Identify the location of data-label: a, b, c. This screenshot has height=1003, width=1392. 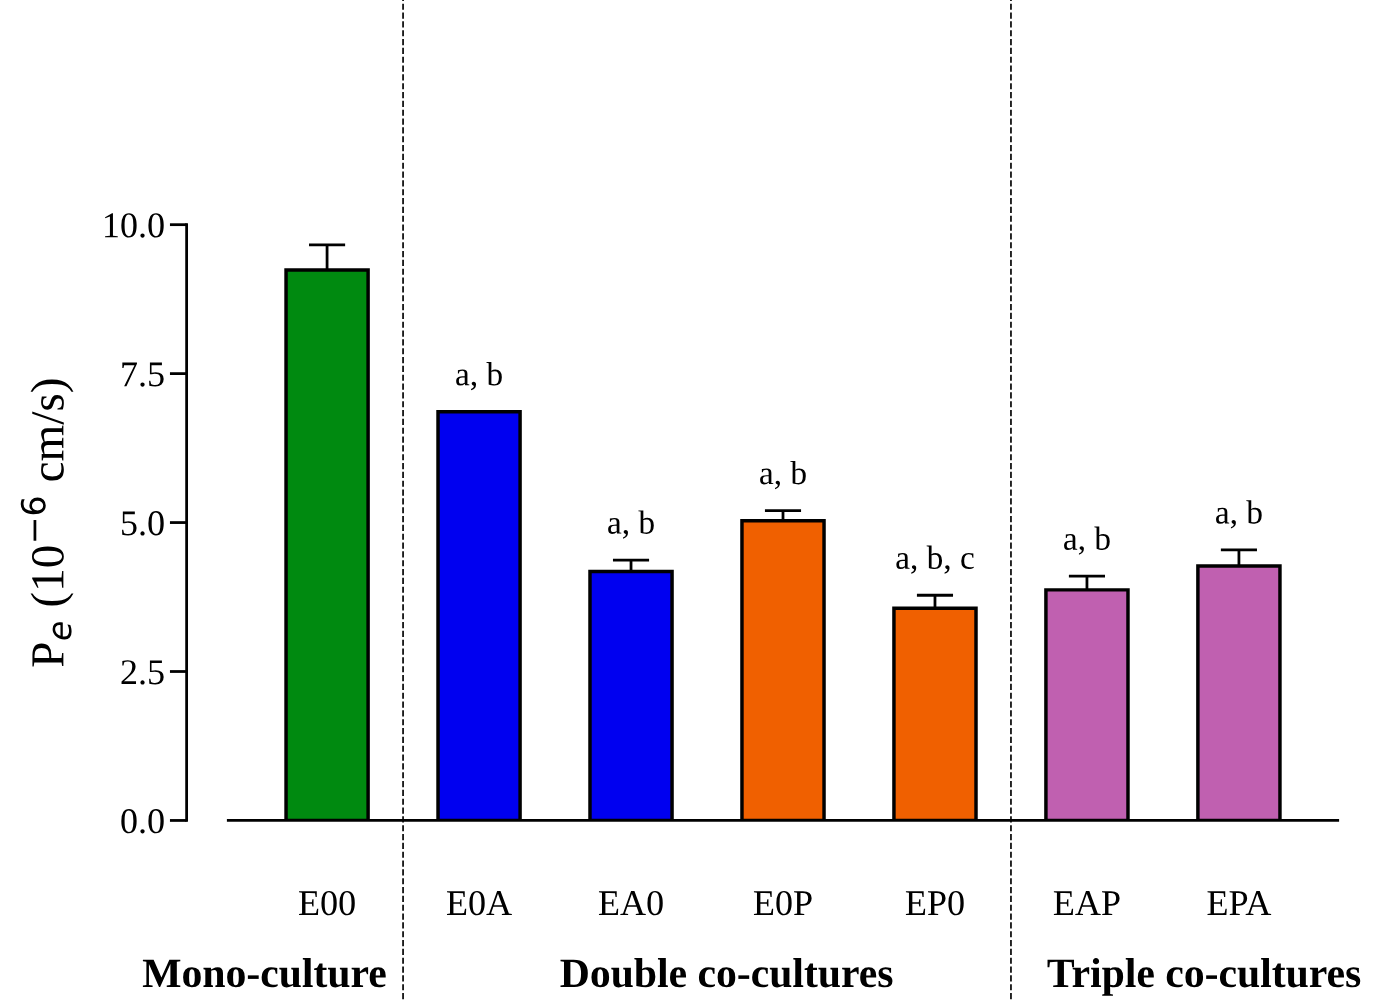
(935, 559).